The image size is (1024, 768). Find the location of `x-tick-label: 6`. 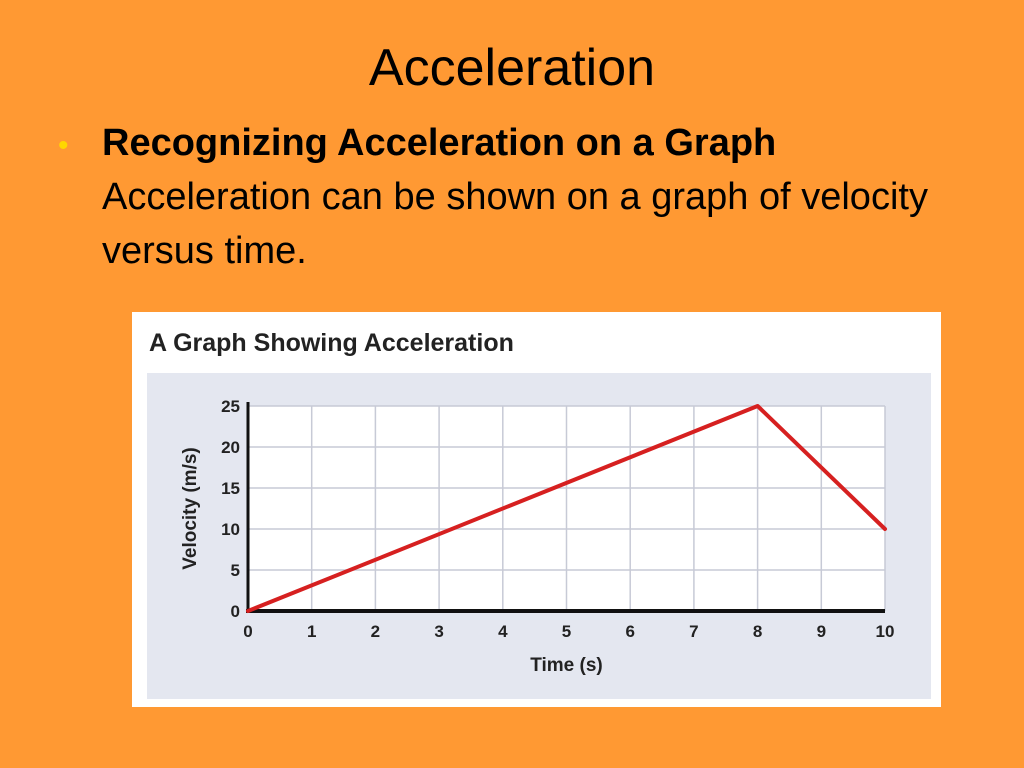

x-tick-label: 6 is located at coordinates (629, 631).